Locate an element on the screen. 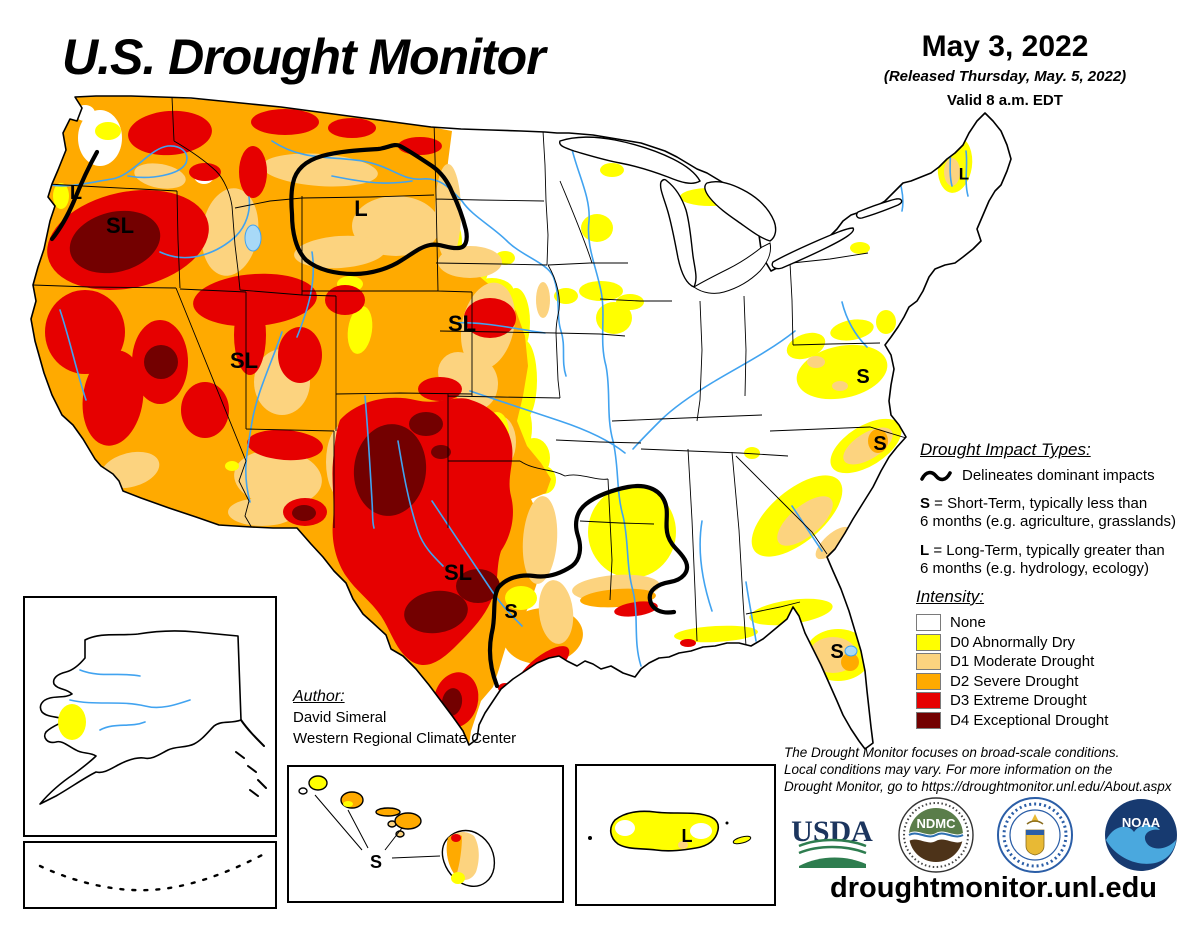 This screenshot has height=927, width=1200. puerto-rico-inset is located at coordinates (675, 835).